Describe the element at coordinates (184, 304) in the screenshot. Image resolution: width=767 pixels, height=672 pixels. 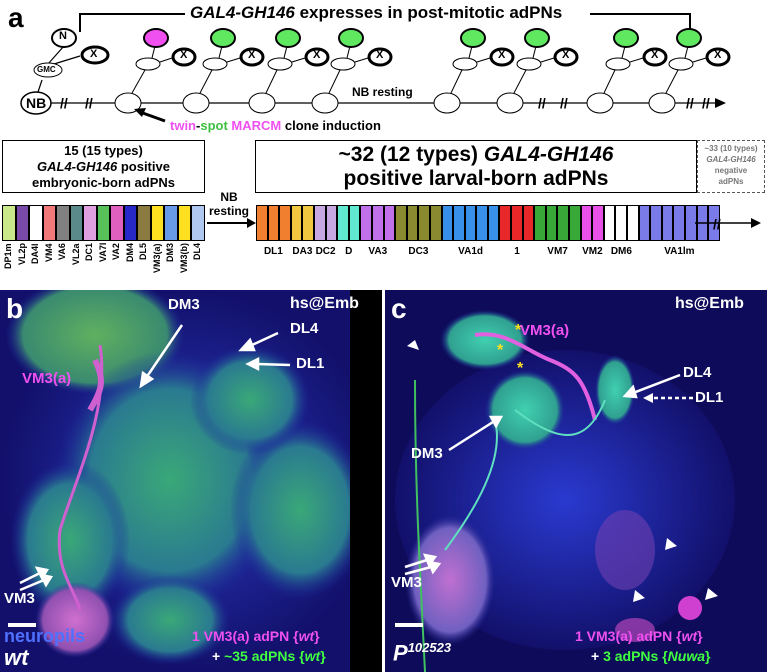
I see `label-dm3: DM3` at that location.